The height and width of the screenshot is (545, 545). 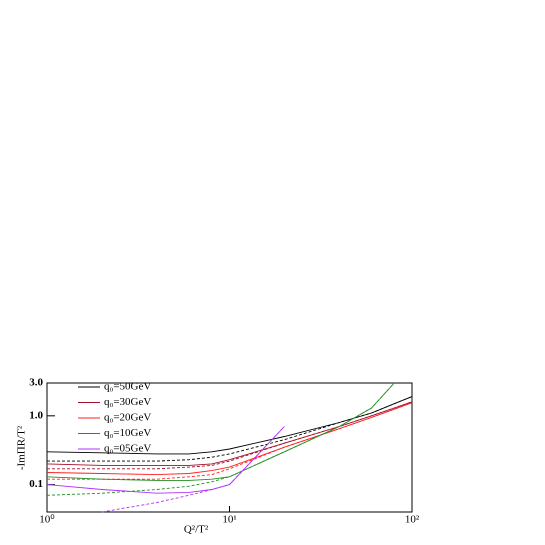 I want to click on legend-label: q₀=10GeV, so click(x=127, y=433).